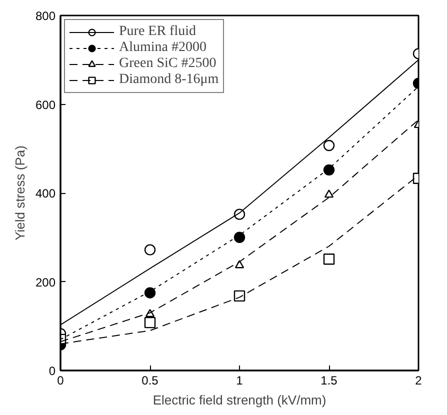 The width and height of the screenshot is (447, 415). Describe the element at coordinates (45, 282) in the screenshot. I see `y-tick-label: 200` at that location.